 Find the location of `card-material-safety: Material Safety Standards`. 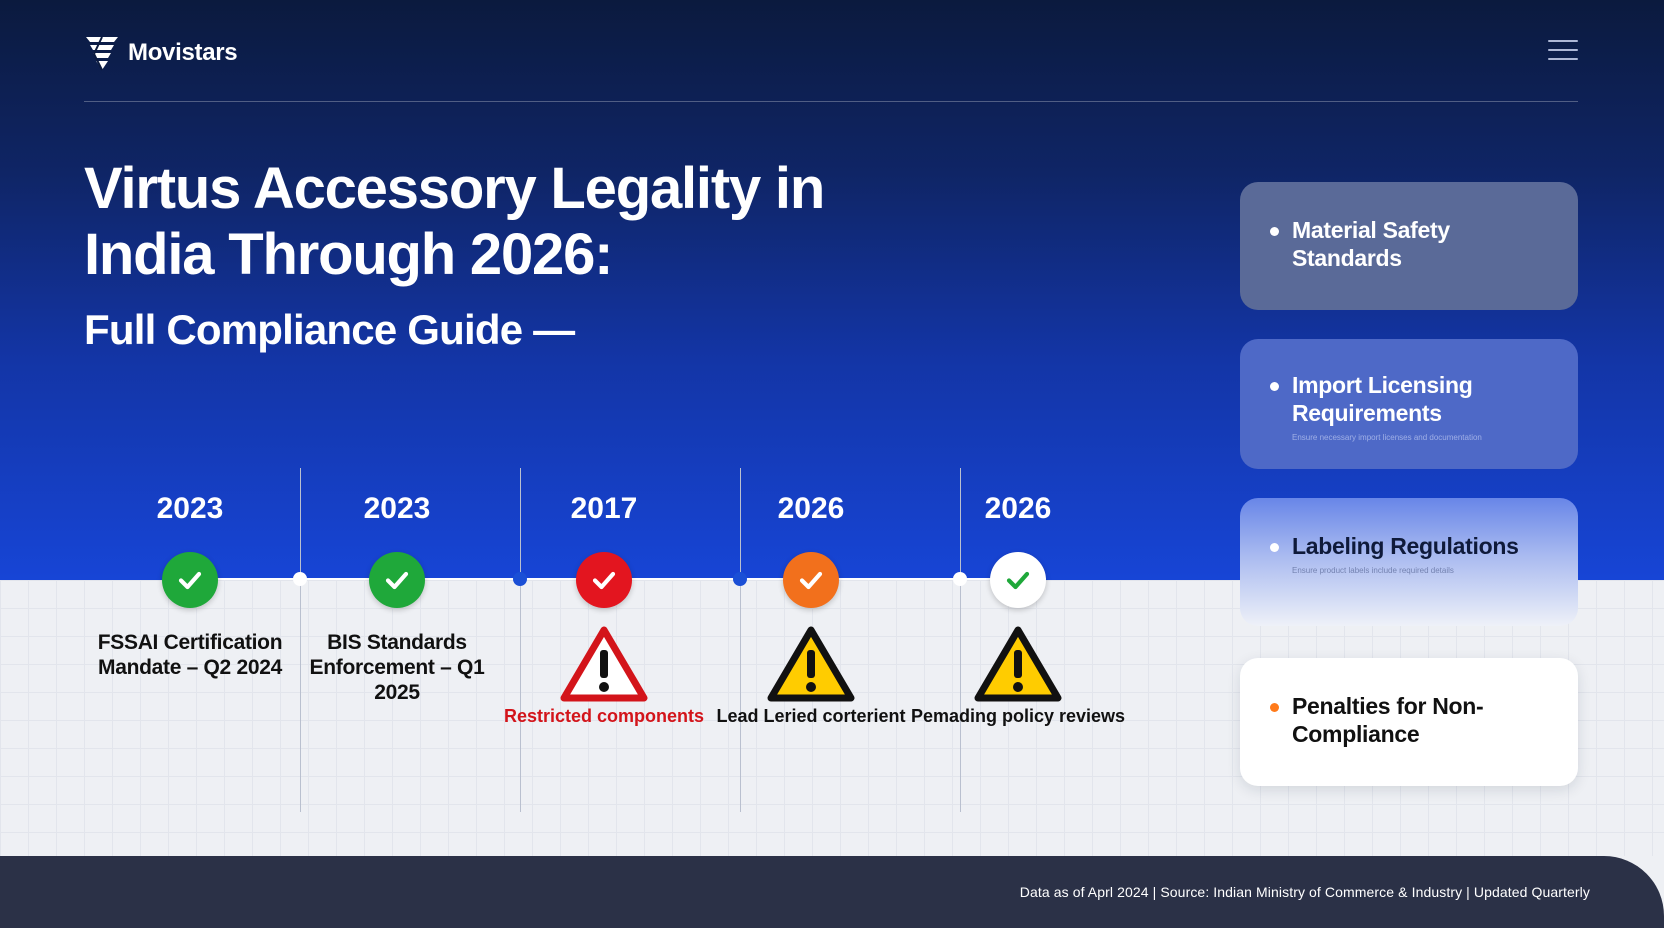

card-material-safety: Material Safety Standards is located at coordinates (1409, 246).